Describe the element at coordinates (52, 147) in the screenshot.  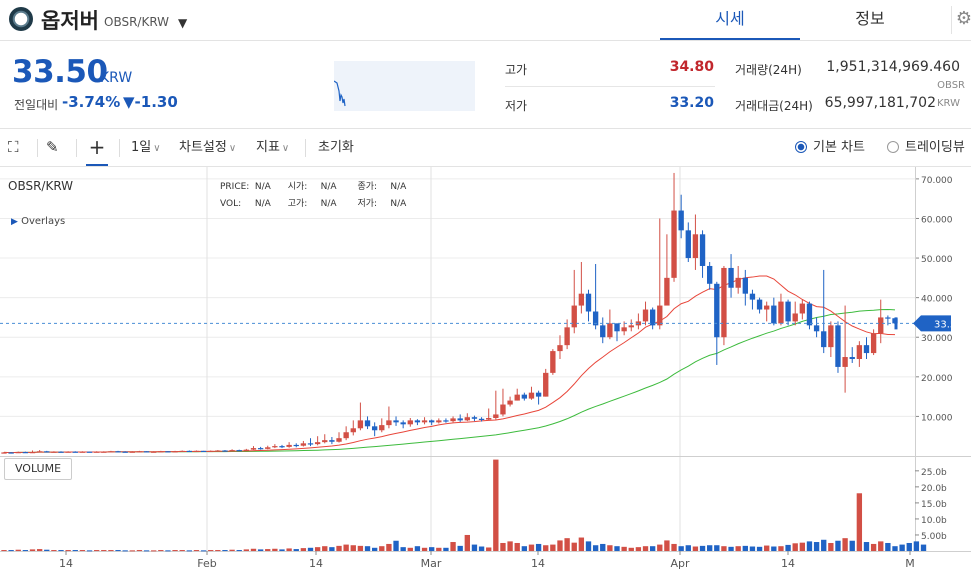
I see `pencil-icon: ✎` at that location.